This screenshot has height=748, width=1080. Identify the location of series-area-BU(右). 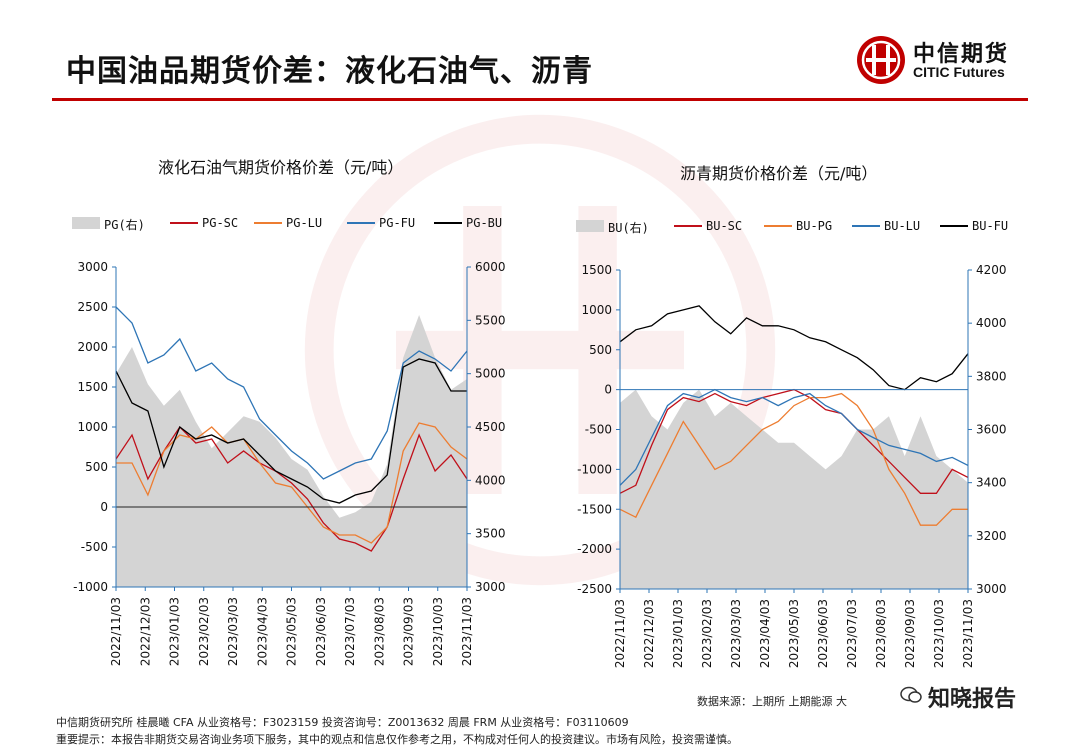
(794, 489).